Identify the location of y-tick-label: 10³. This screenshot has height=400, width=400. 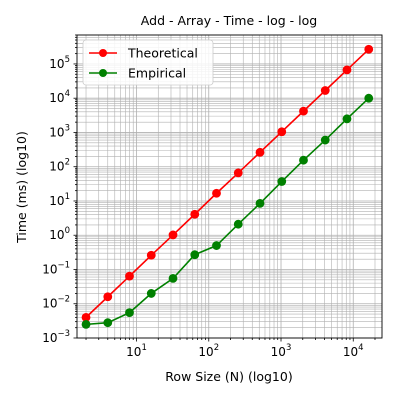
(59, 131).